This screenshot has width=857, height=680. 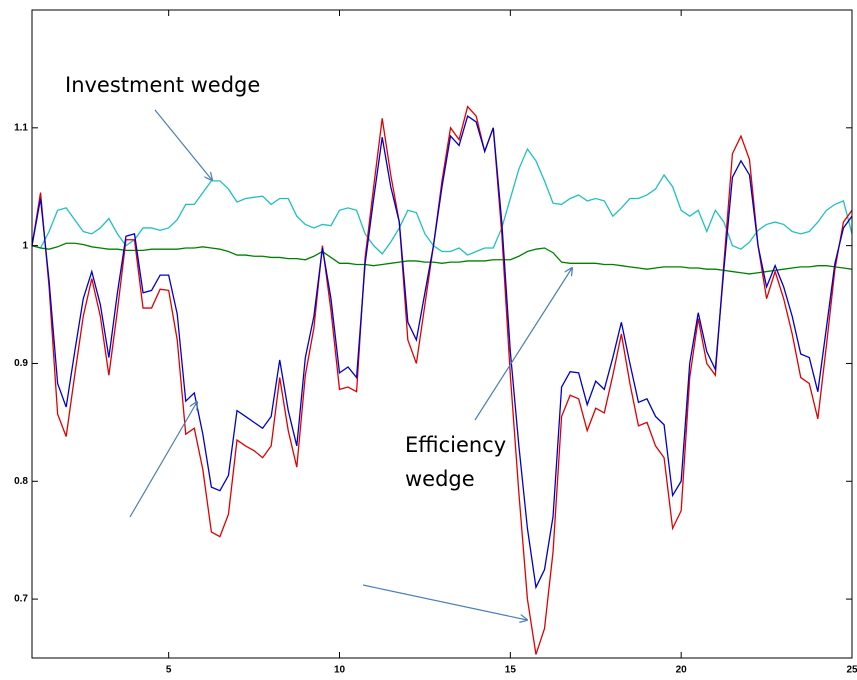 What do you see at coordinates (25, 245) in the screenshot?
I see `y-tick-label: 1` at bounding box center [25, 245].